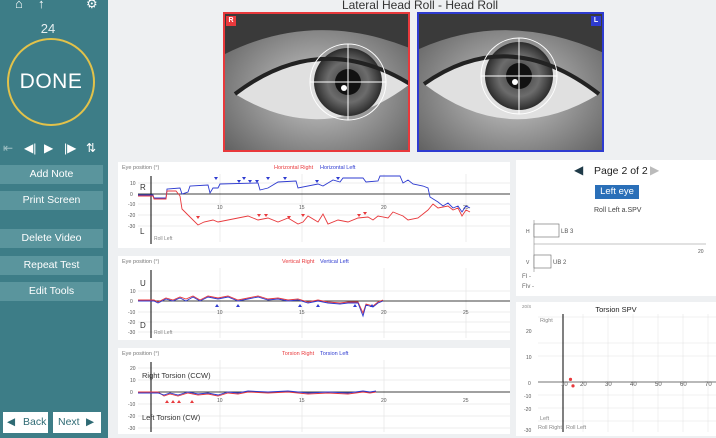  Describe the element at coordinates (131, 195) in the screenshot. I see `h-ytick-1: 0` at that location.